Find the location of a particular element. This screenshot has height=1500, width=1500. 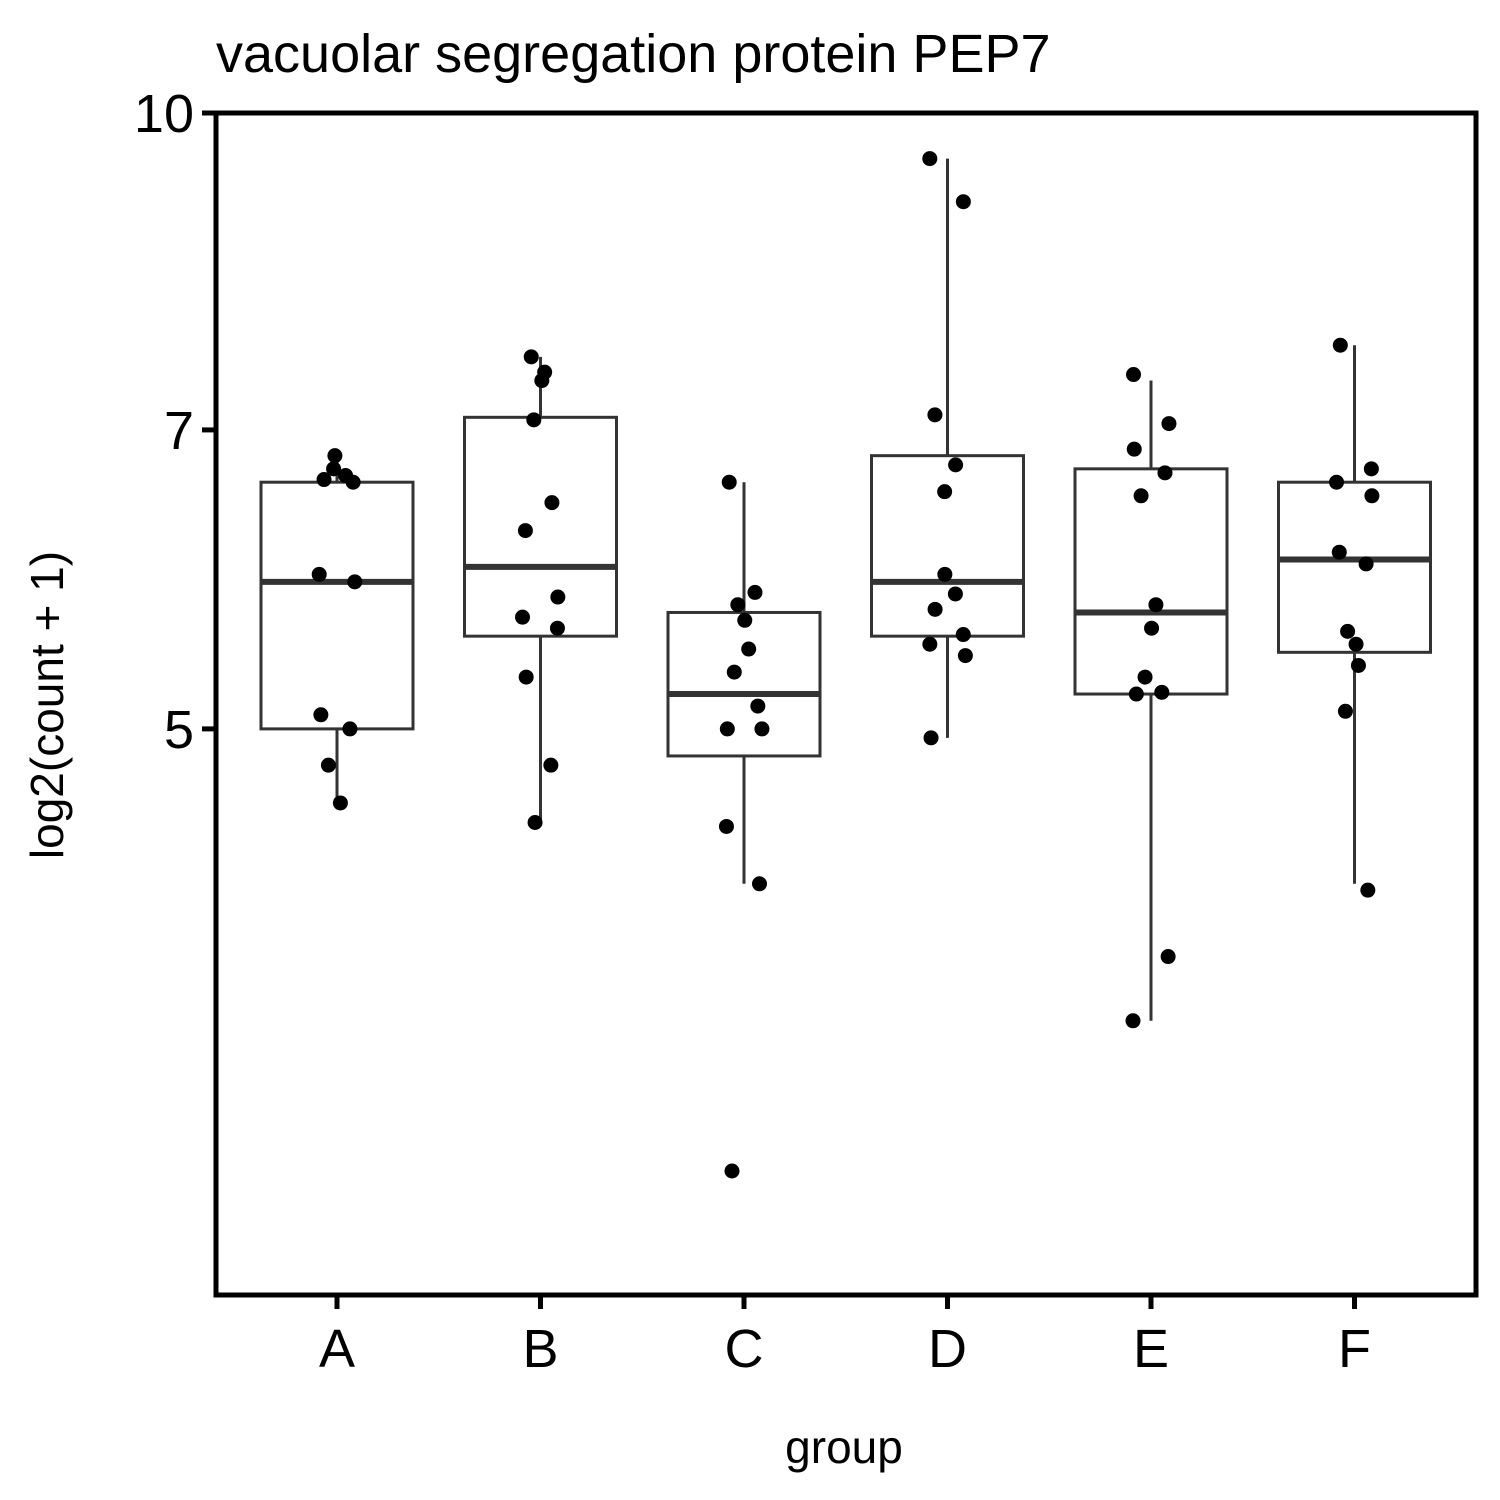

points-group-a is located at coordinates (337, 629).